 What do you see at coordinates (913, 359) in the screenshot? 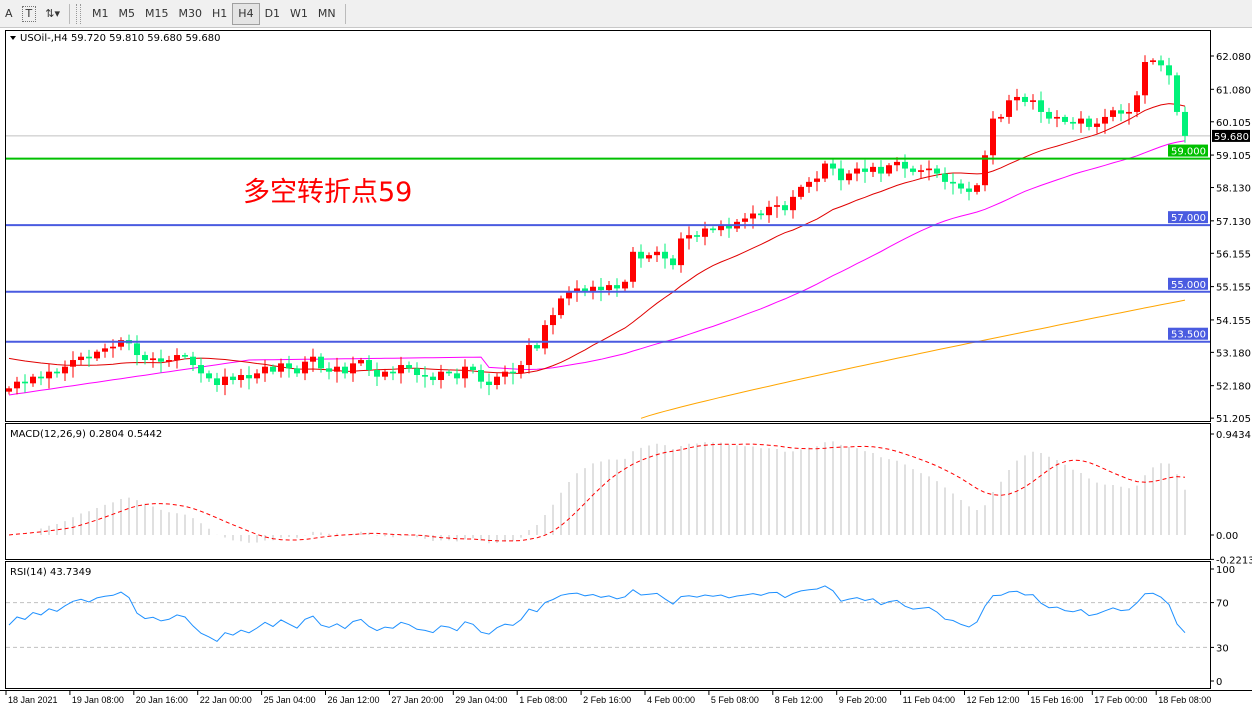
I see `ma-slow-line` at bounding box center [913, 359].